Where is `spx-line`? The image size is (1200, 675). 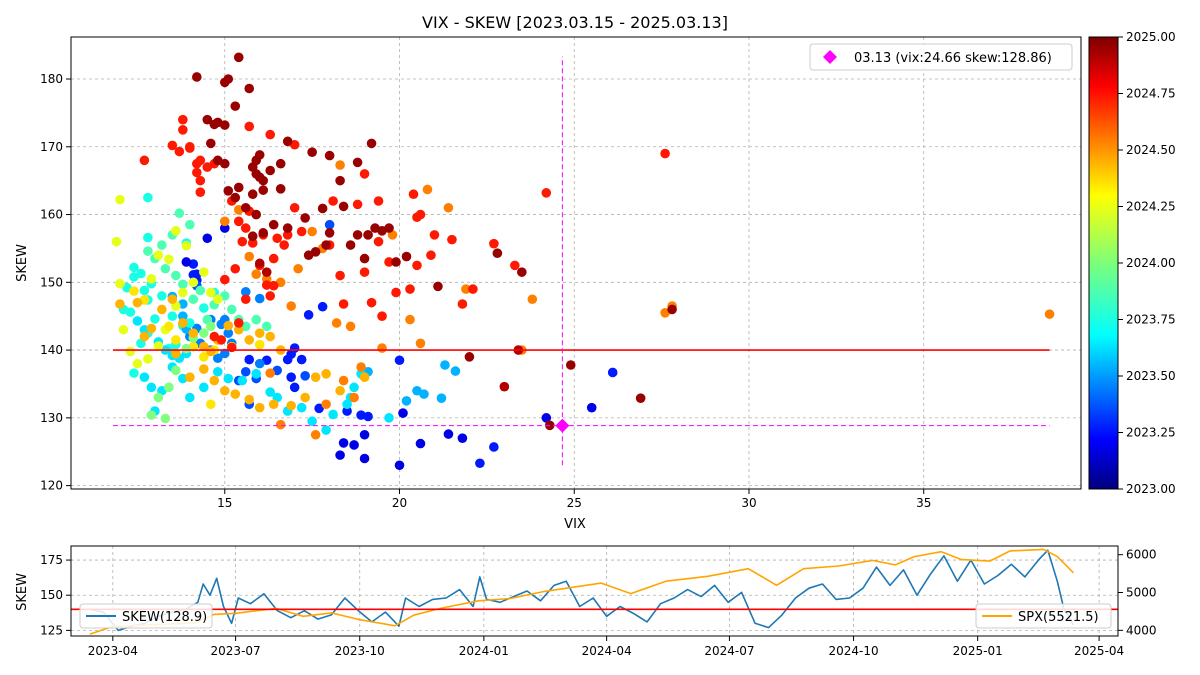
spx-line is located at coordinates (582, 591).